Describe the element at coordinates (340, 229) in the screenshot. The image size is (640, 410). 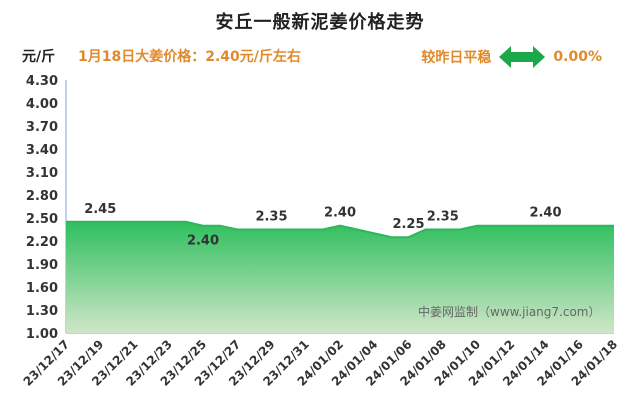
I see `price-line` at that location.